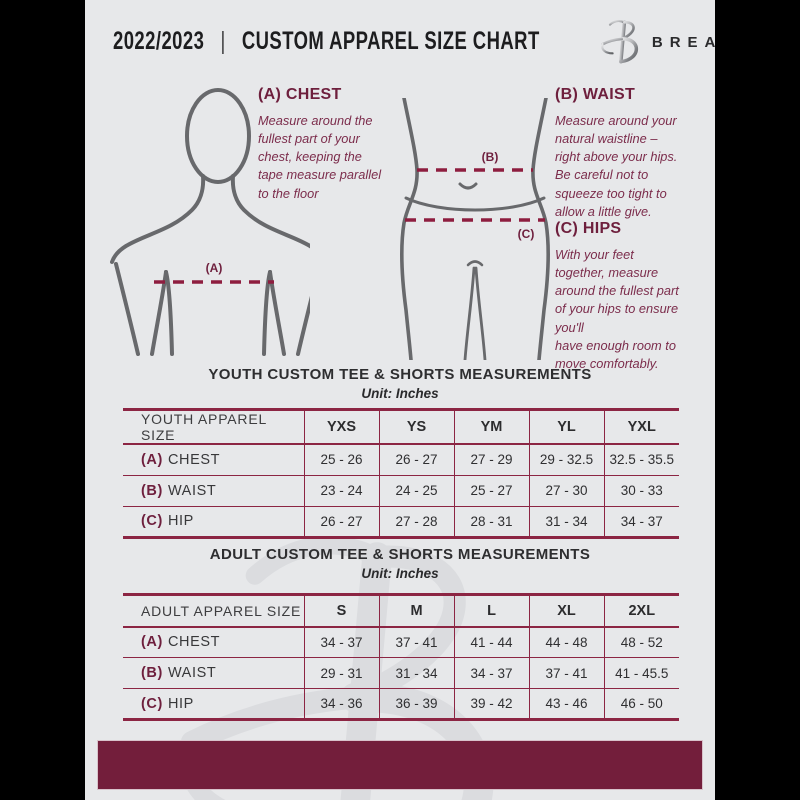 The image size is (800, 800). What do you see at coordinates (620, 42) in the screenshot?
I see `breakaway-logo-icon` at bounding box center [620, 42].